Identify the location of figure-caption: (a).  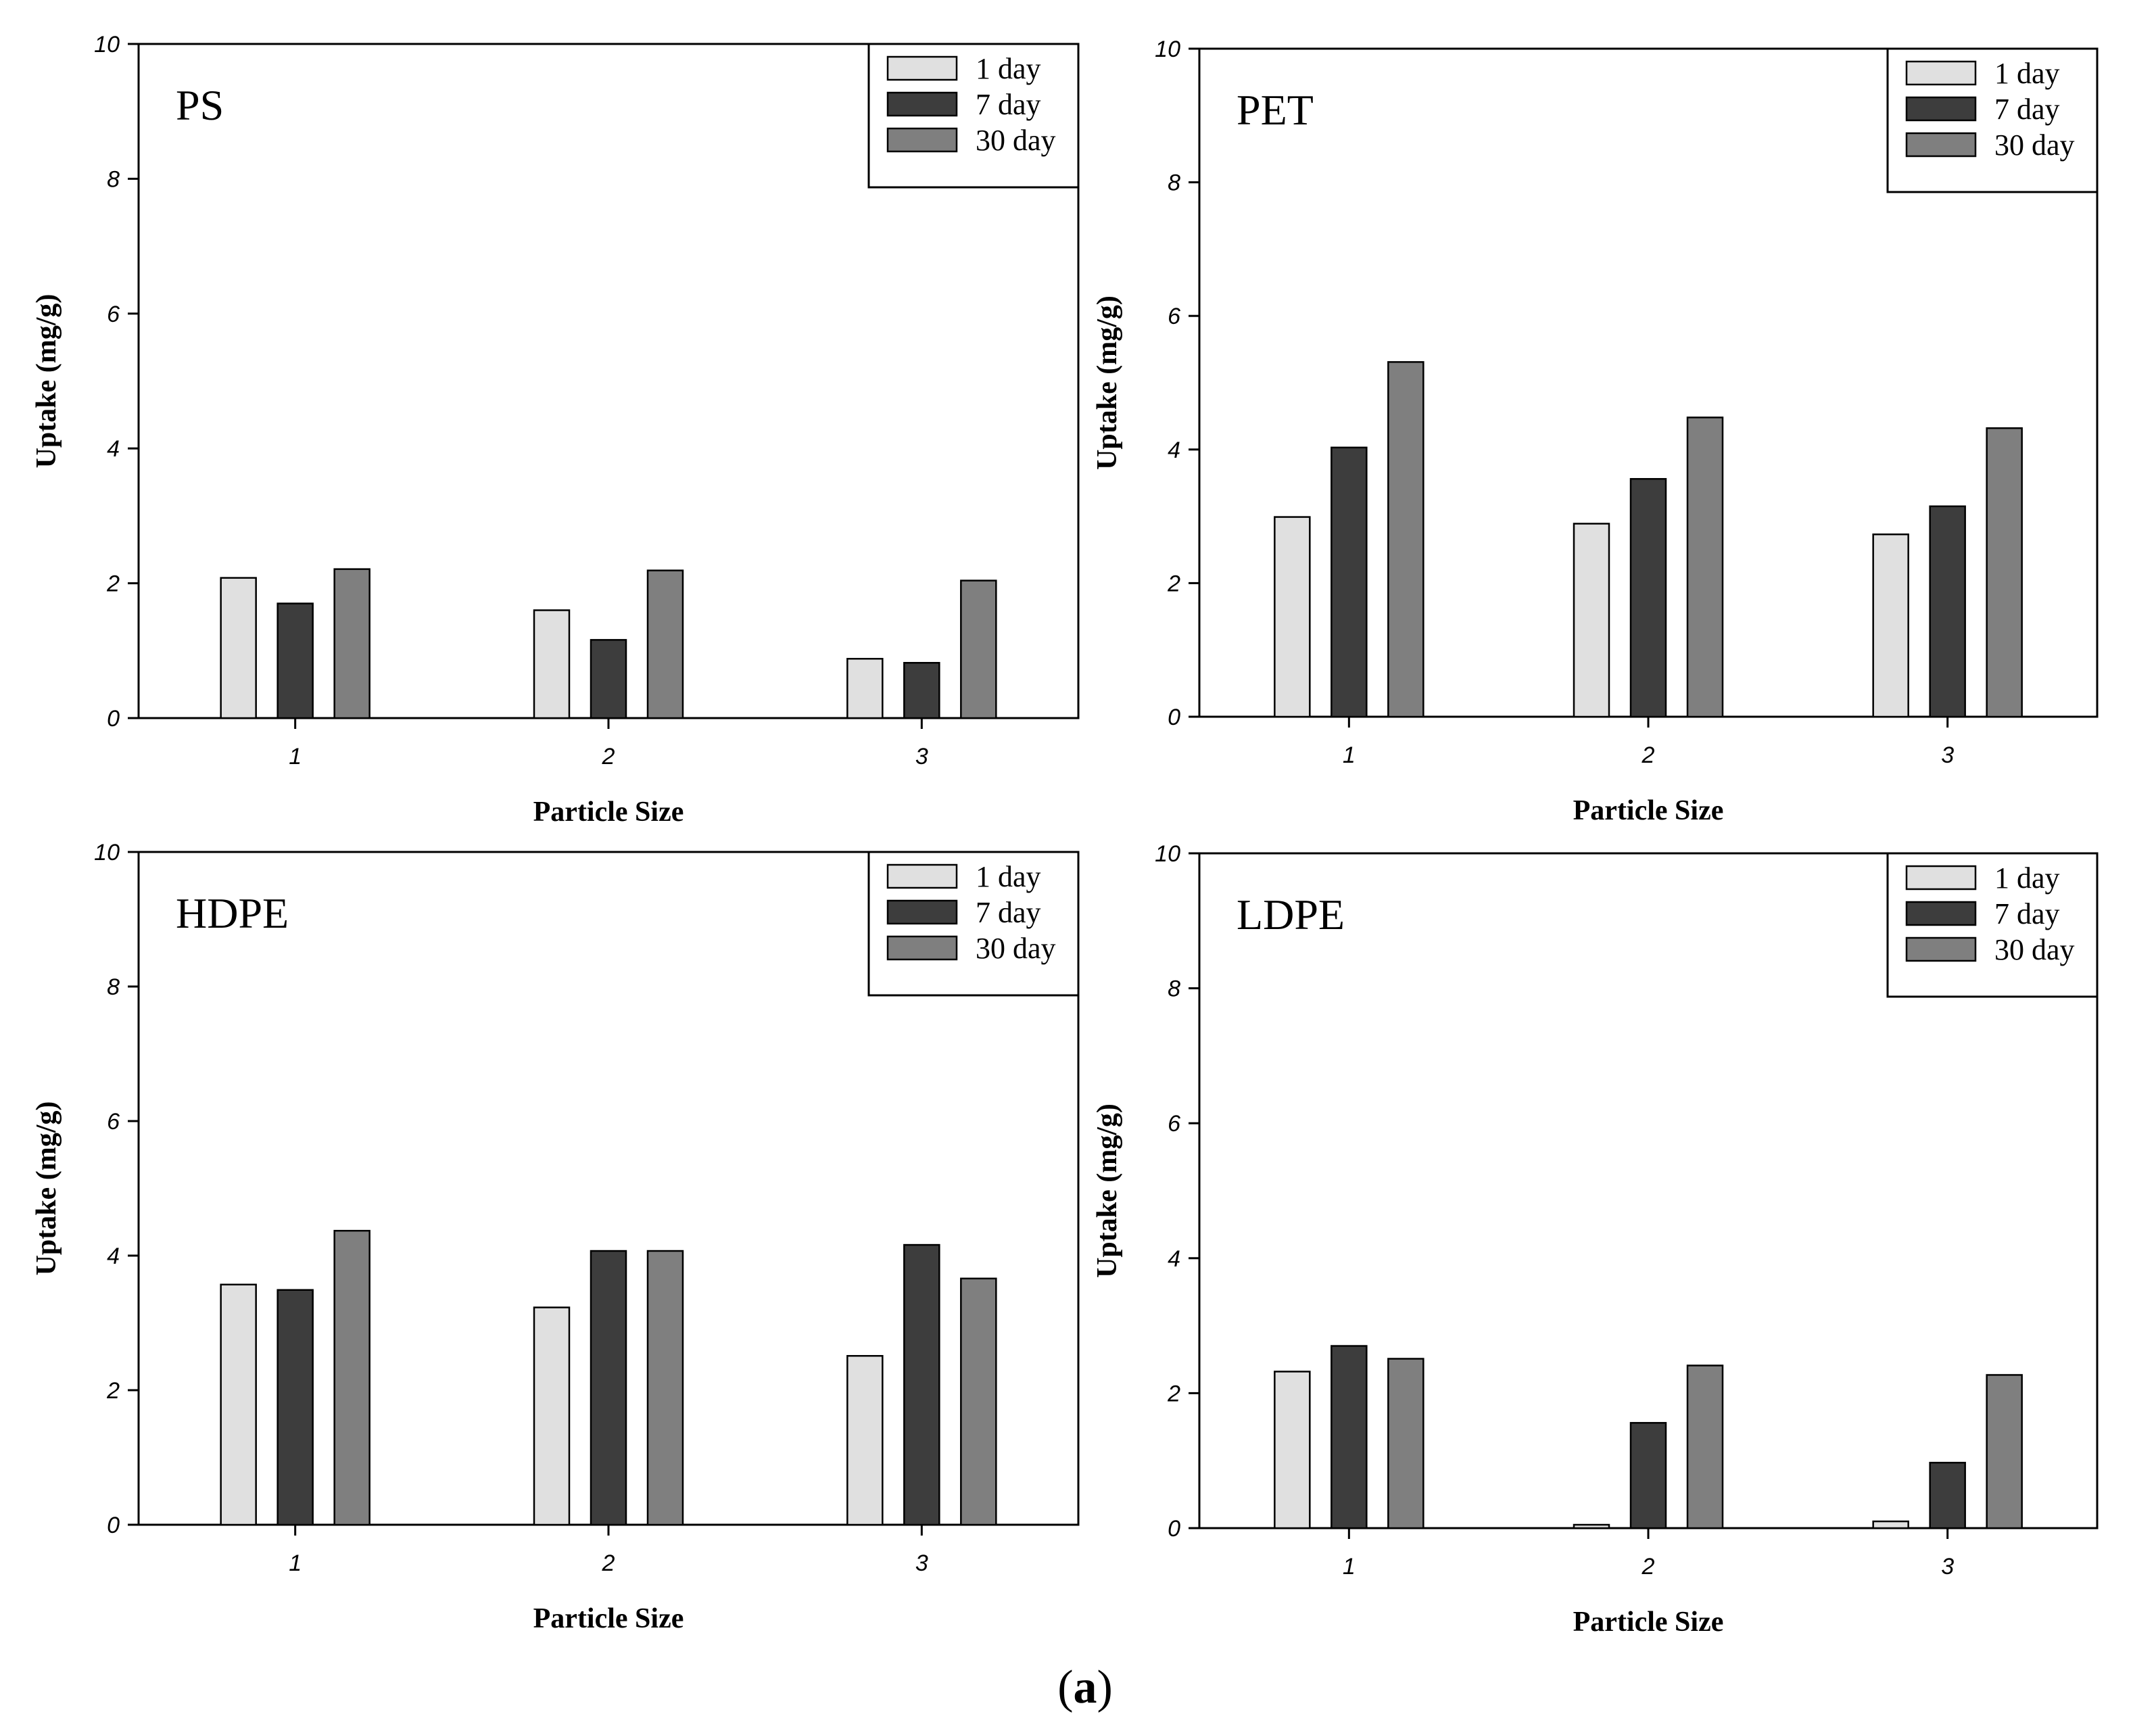
(1085, 1687).